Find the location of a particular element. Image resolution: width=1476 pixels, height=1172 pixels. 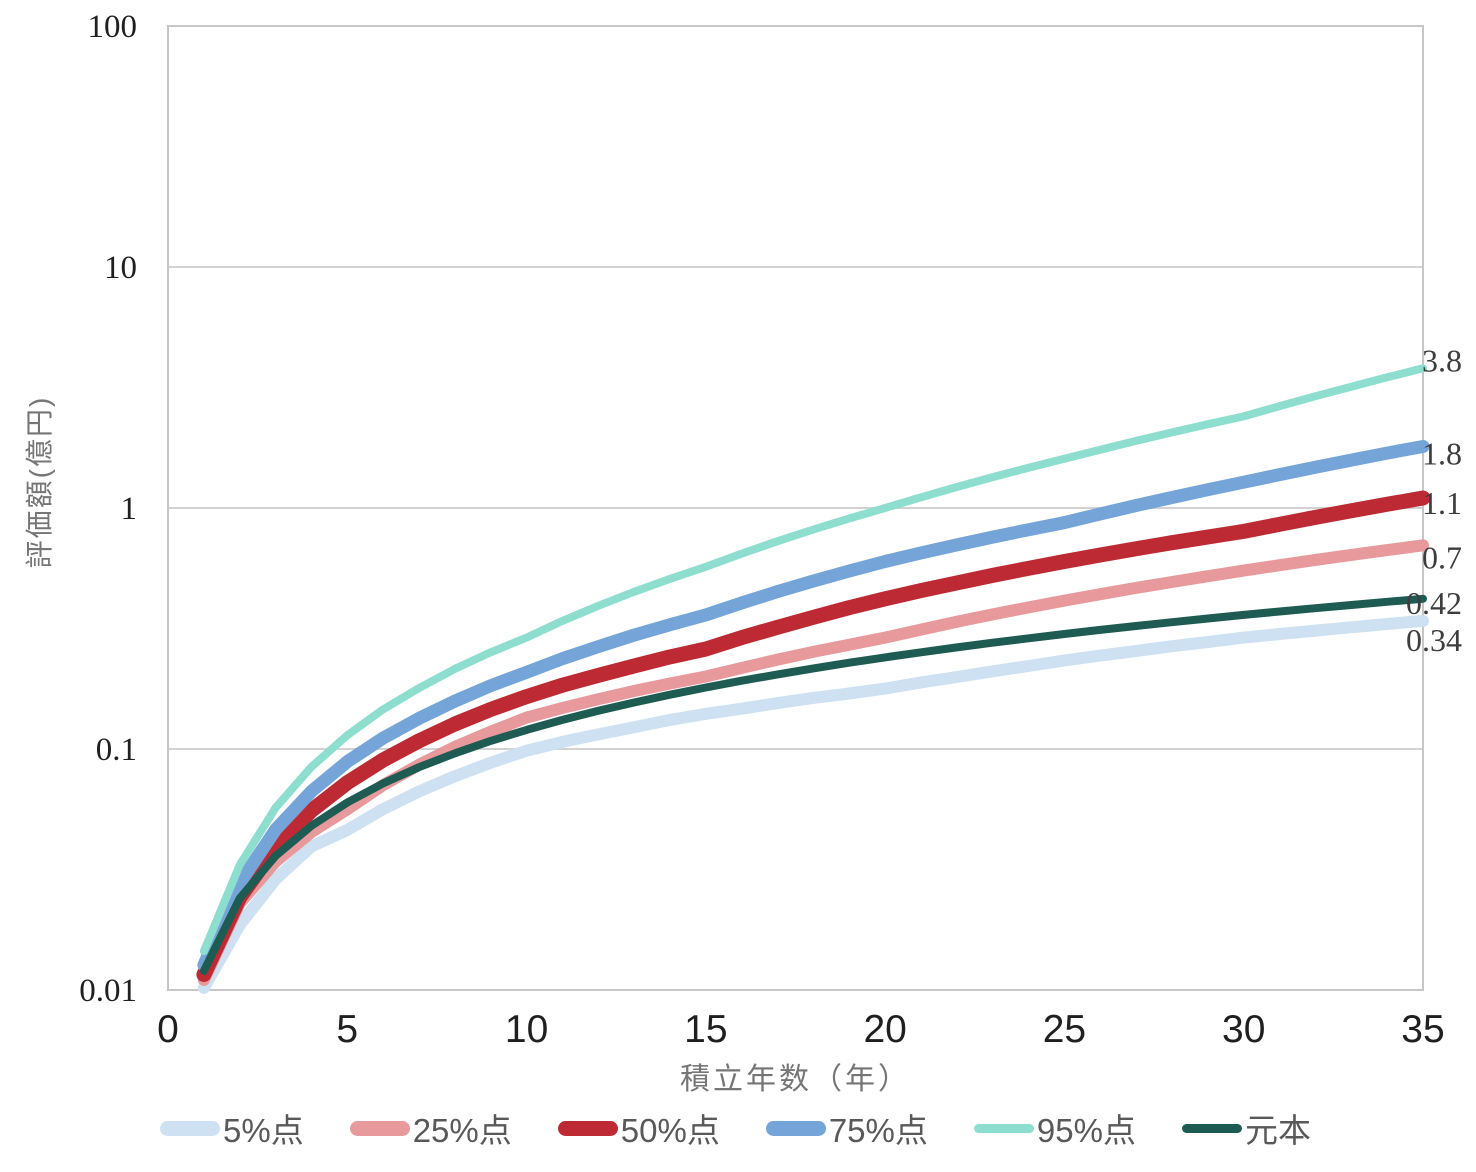

x-axis-title: 積立年数（年） is located at coordinates (795, 1079).